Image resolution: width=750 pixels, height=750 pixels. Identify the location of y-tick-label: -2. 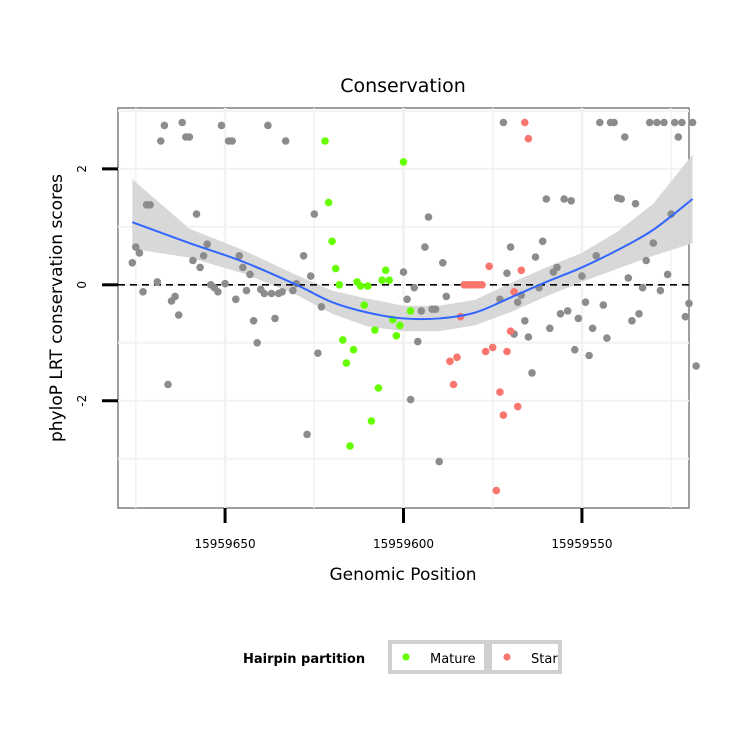
(82, 401).